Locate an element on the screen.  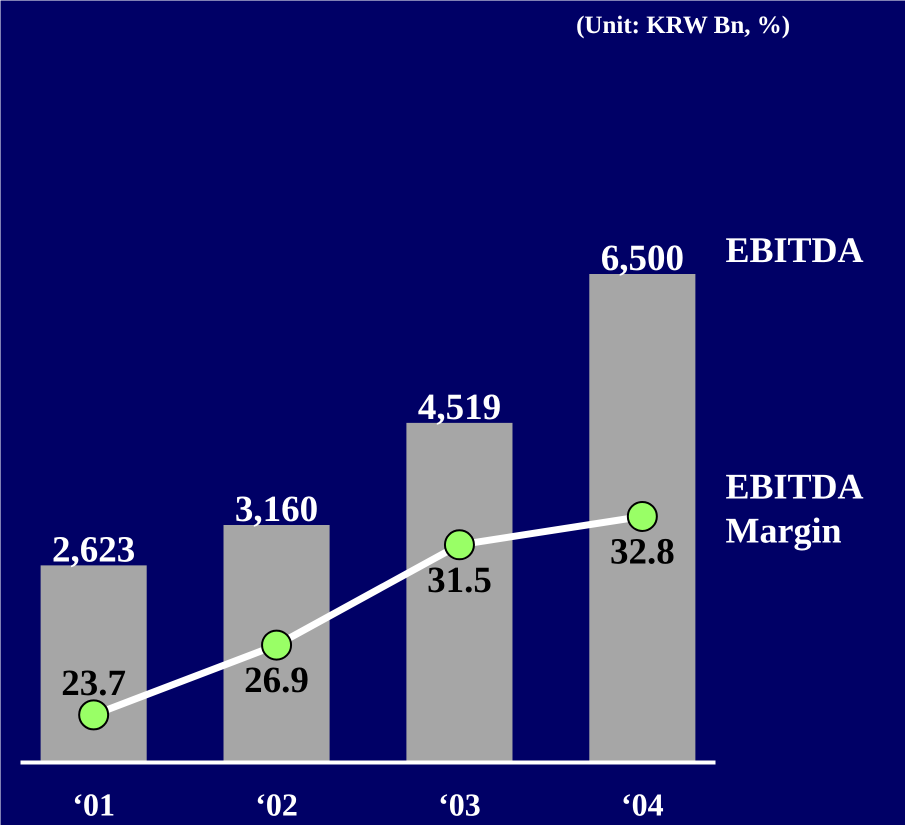
data-label: 31.5 is located at coordinates (459, 580).